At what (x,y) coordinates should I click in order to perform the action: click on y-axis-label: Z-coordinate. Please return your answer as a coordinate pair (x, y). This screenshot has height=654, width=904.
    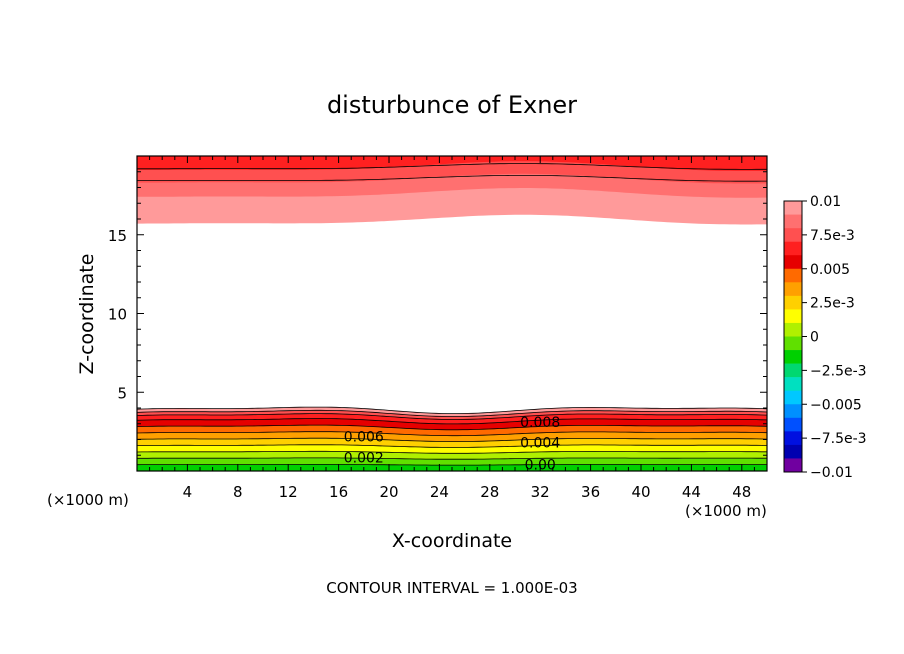
    Looking at the image, I should click on (87, 314).